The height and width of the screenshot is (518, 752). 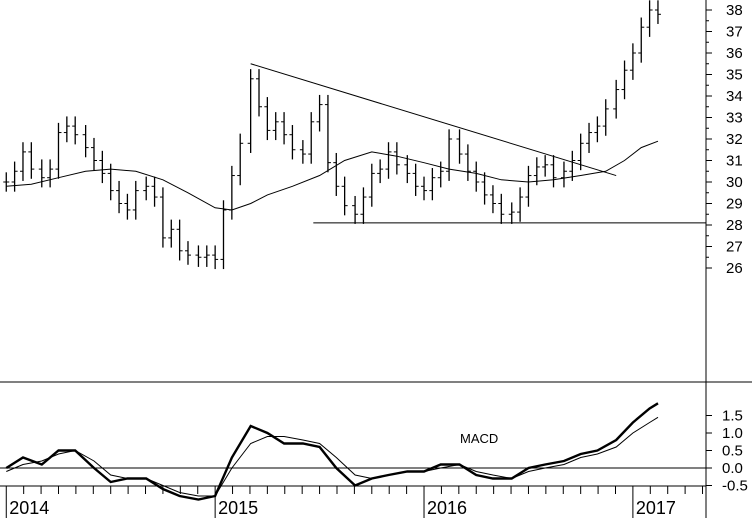 What do you see at coordinates (735, 486) in the screenshot?
I see `macd-tick-label: -0.5` at bounding box center [735, 486].